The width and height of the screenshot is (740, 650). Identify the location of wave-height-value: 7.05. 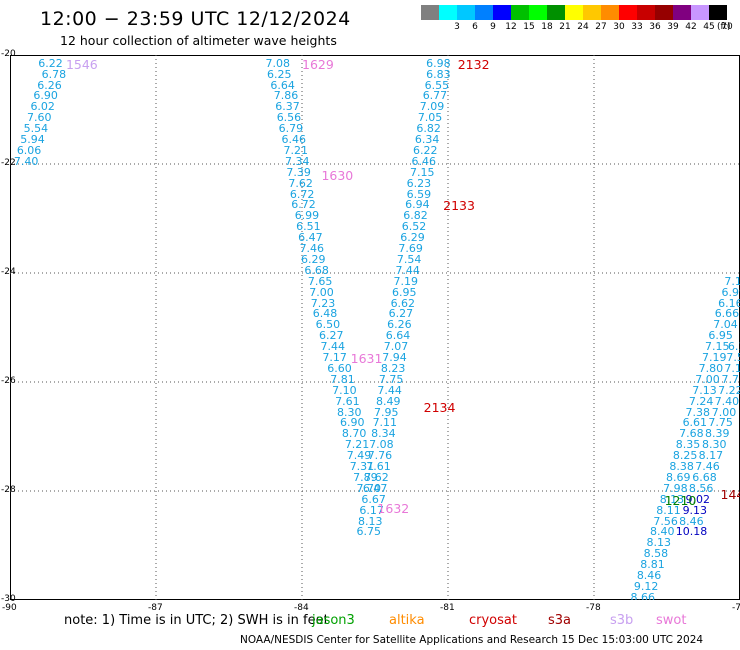
(430, 118).